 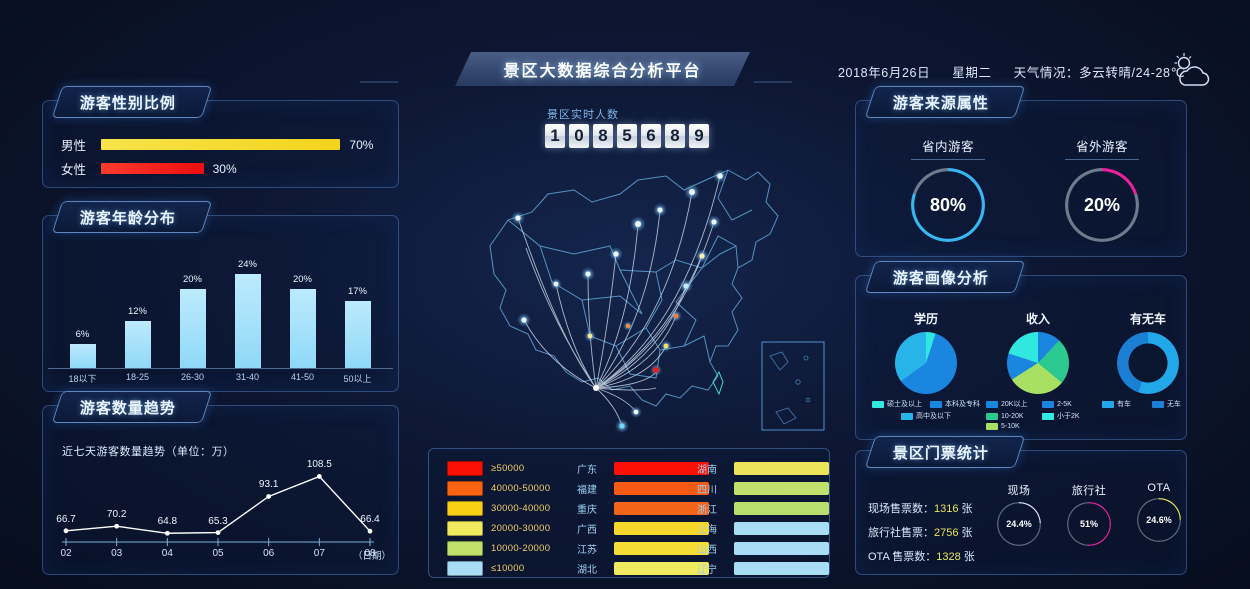 What do you see at coordinates (218, 521) in the screenshot?
I see `trend-point-value: 65.3` at bounding box center [218, 521].